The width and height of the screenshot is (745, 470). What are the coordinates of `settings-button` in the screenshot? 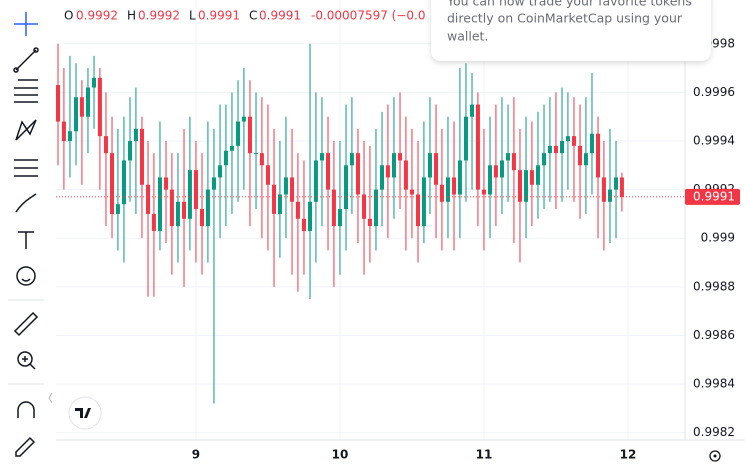 It's located at (715, 456).